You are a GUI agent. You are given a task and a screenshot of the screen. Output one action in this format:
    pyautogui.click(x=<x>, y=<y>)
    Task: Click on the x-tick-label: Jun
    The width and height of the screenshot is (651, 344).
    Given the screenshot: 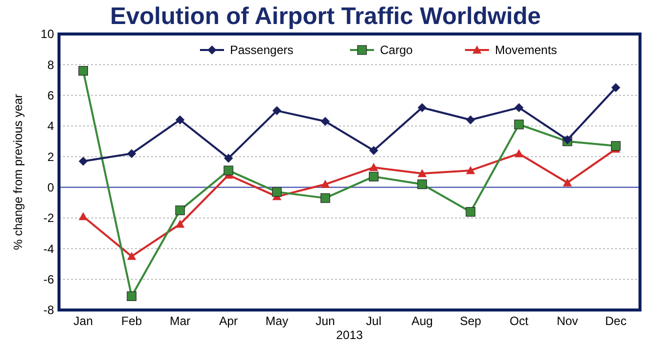 What is the action you would take?
    pyautogui.click(x=325, y=321)
    